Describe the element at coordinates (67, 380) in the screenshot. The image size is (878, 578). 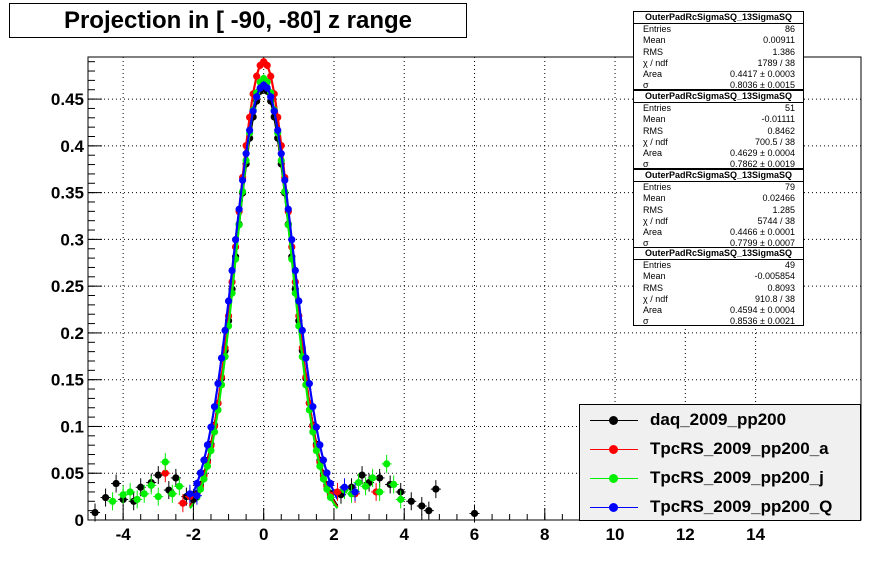
I see `y-tick-label: 0.15` at that location.